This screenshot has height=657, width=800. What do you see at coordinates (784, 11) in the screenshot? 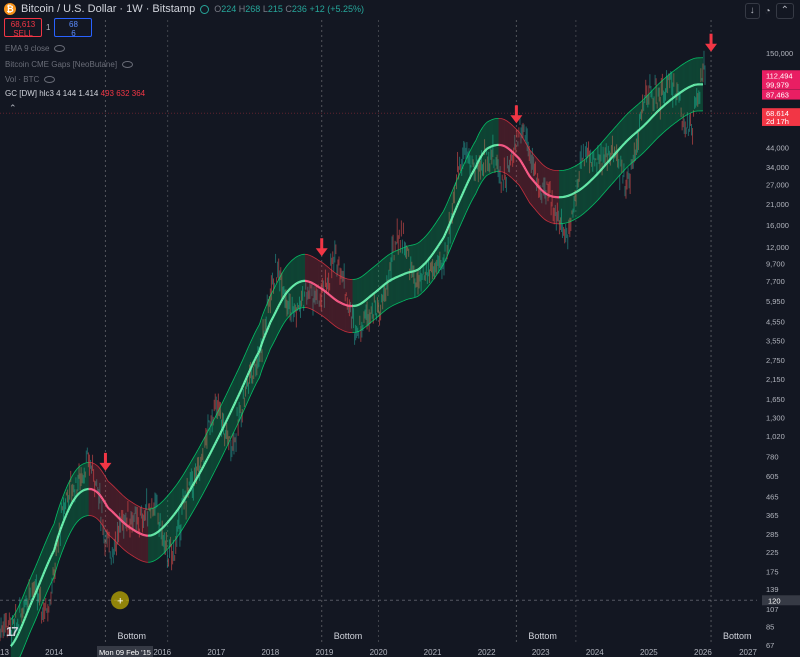
I see `chevron-up-button: ⌃` at bounding box center [784, 11].